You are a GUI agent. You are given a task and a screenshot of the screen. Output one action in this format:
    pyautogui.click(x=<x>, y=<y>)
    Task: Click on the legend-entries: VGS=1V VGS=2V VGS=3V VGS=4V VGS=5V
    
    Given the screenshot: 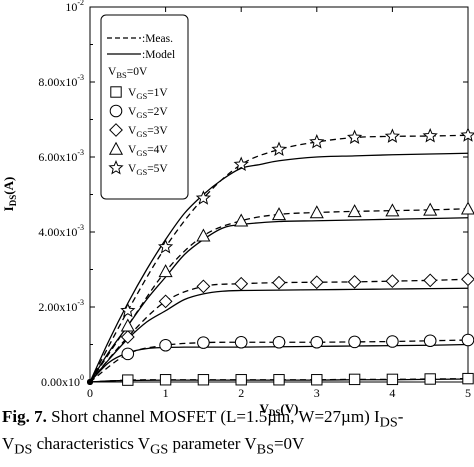 What is the action you would take?
    pyautogui.click(x=138, y=131)
    